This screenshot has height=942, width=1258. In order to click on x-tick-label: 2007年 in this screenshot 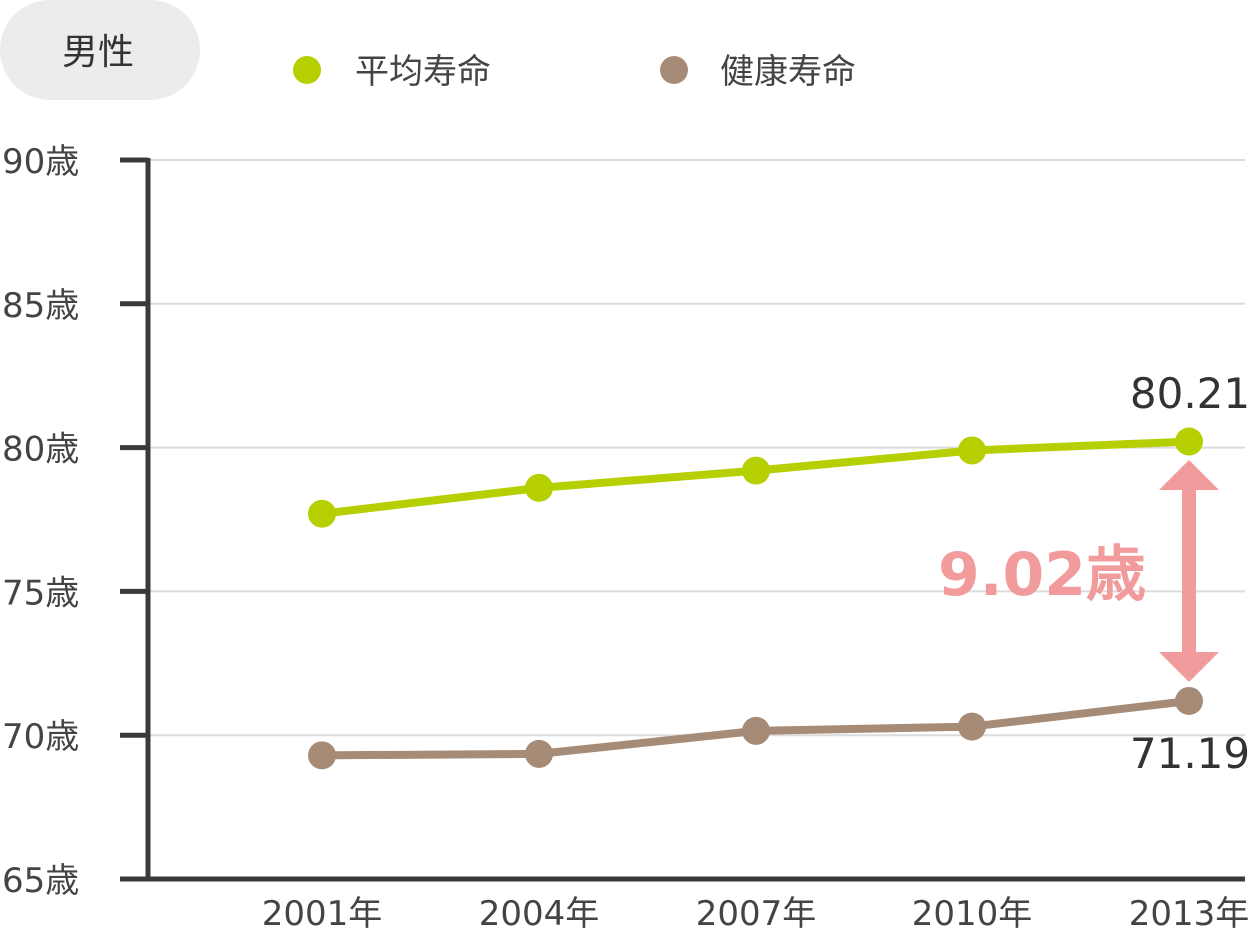, I will do `click(756, 914)`.